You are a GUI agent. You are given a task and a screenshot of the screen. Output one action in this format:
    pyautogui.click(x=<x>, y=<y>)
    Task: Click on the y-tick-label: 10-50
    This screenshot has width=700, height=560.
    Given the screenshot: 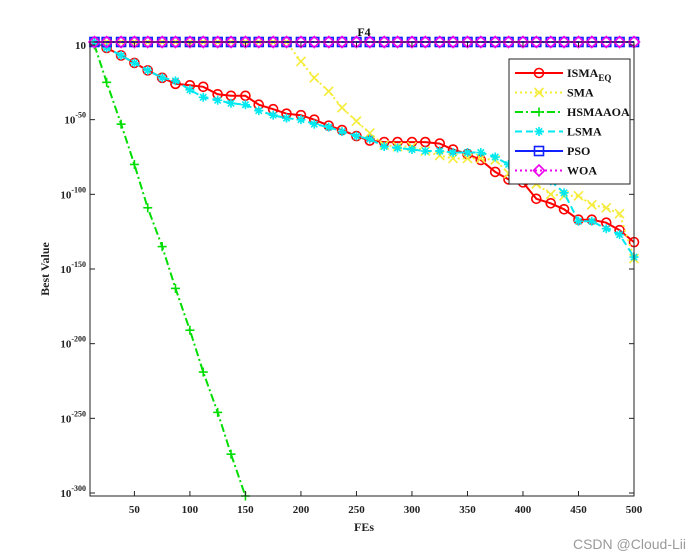 What is the action you would take?
    pyautogui.click(x=75, y=119)
    